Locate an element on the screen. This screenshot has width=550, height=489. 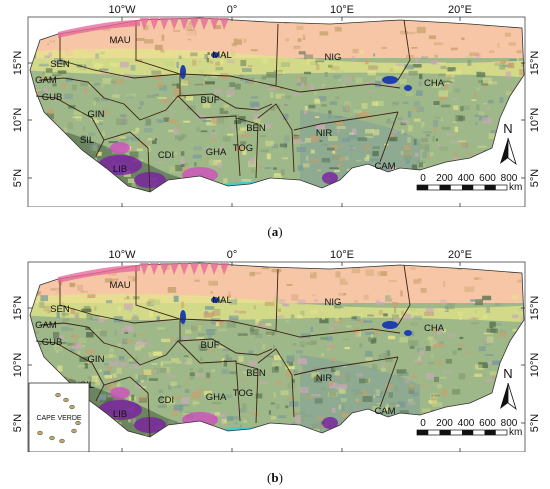
cape-verde-inset: CAPE VERDE is located at coordinates (59, 417).